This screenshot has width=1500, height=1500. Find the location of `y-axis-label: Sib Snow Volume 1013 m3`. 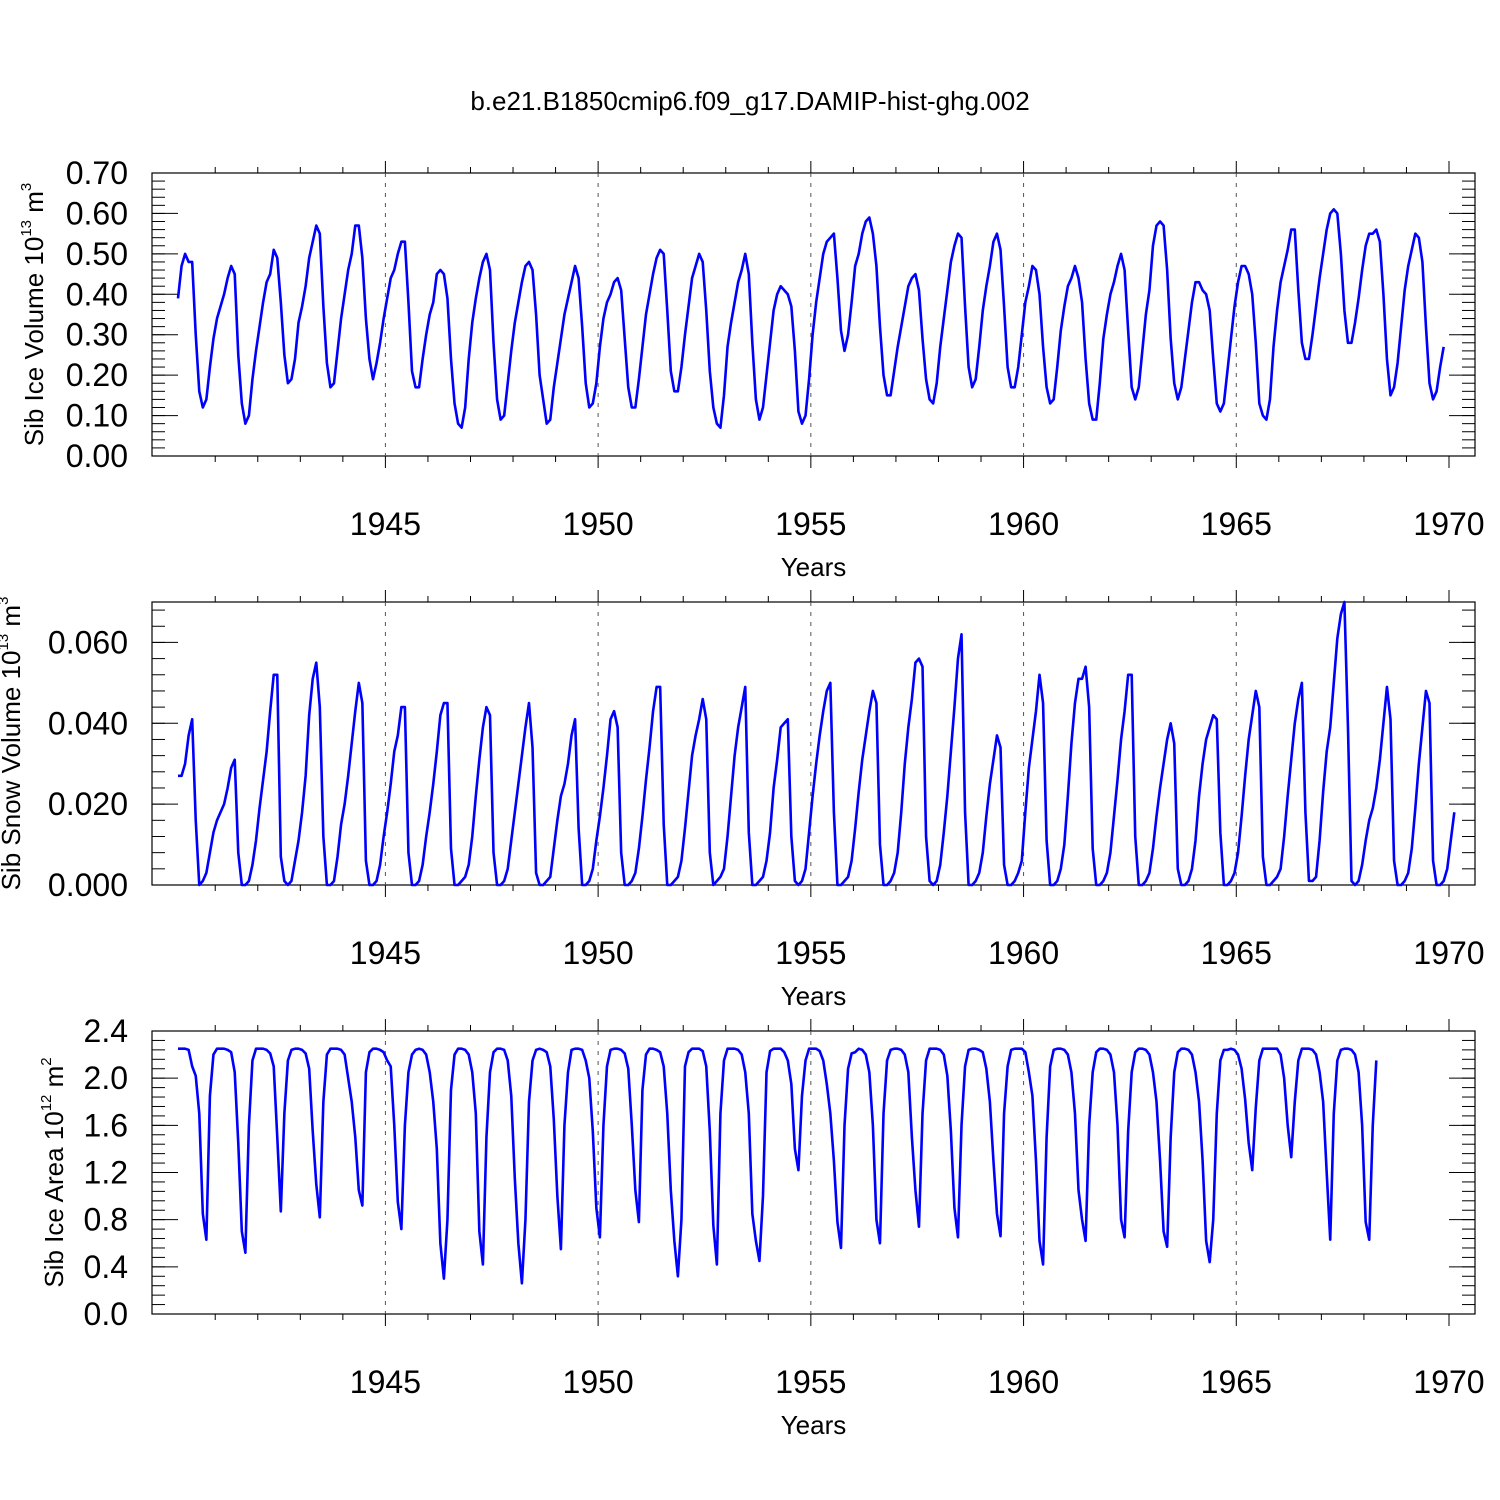

y-axis-label: Sib Snow Volume 1013 m3 is located at coordinates (13, 744).